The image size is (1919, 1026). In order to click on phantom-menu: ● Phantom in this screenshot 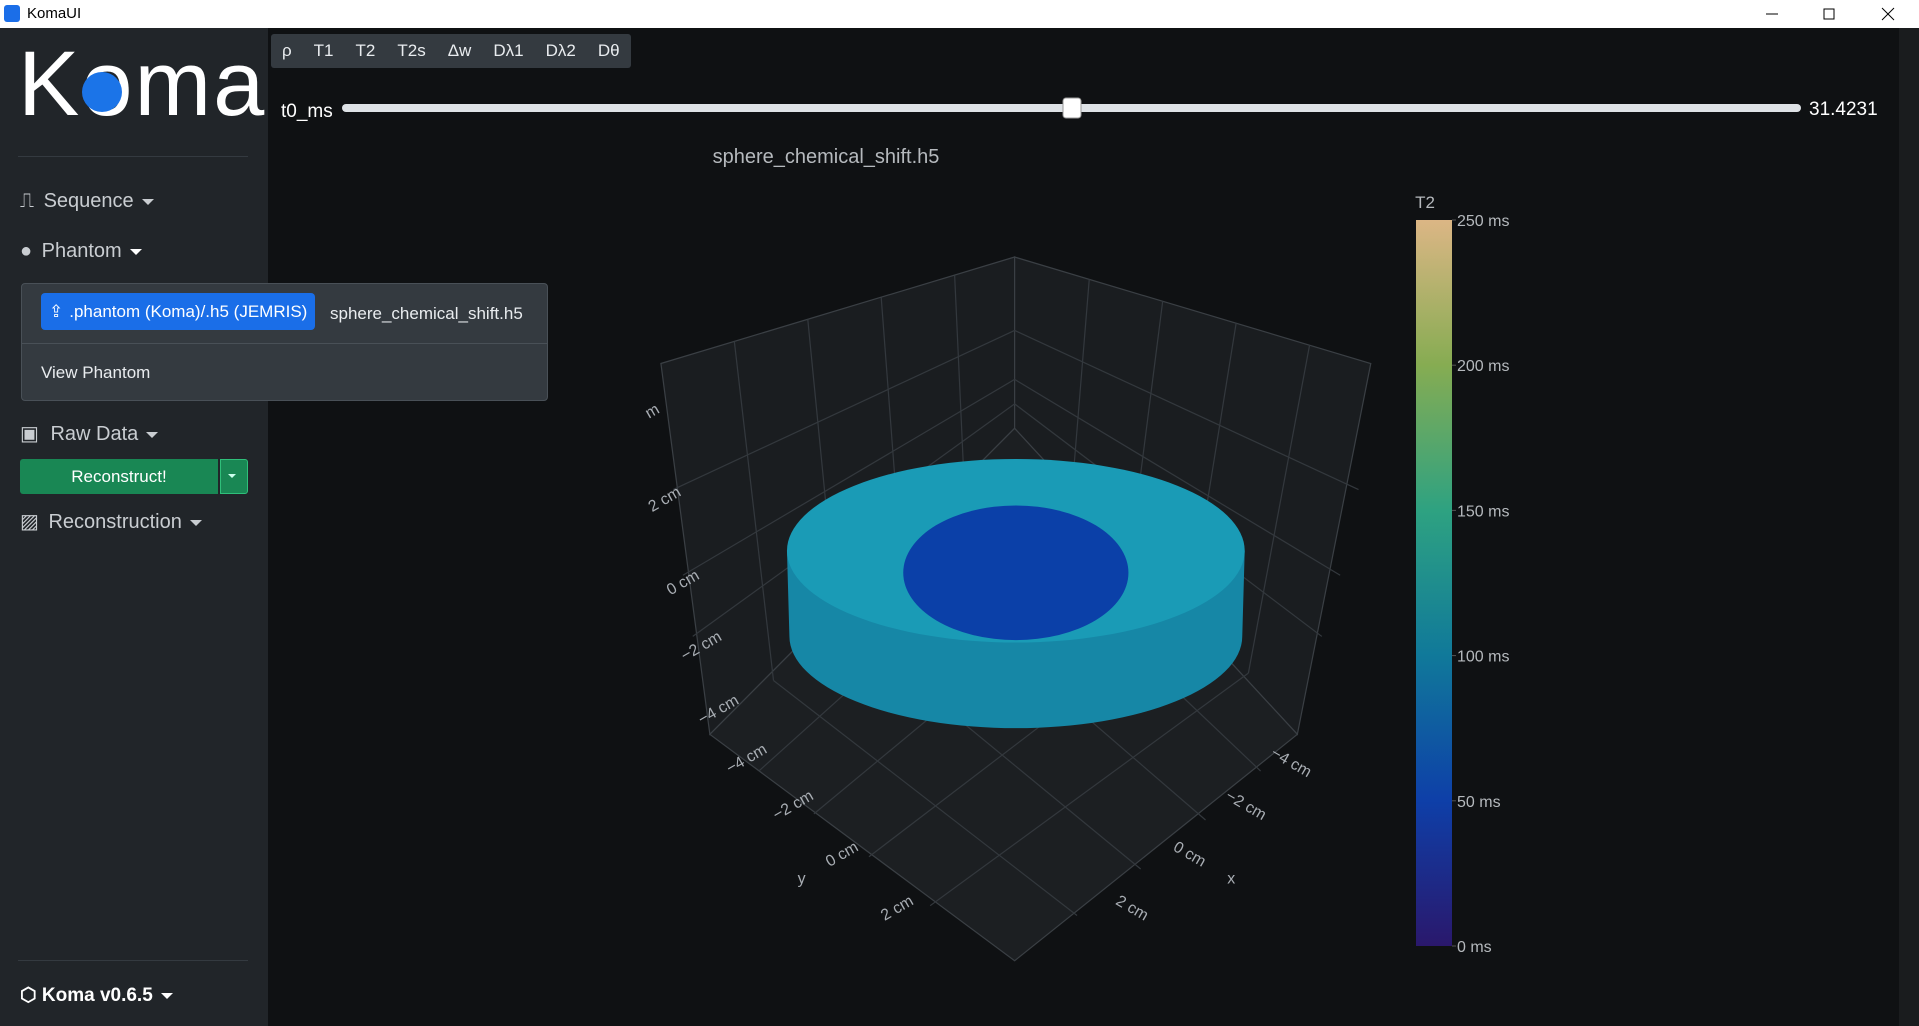, I will do `click(81, 251)`.